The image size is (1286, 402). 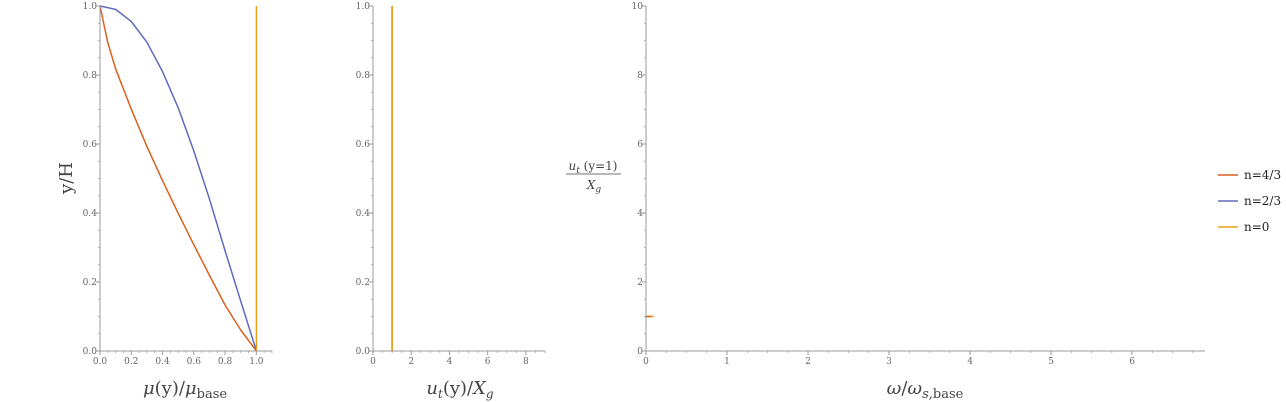 What do you see at coordinates (185, 390) in the screenshot?
I see `panel-0-xlabel: μ(y)/μbase` at bounding box center [185, 390].